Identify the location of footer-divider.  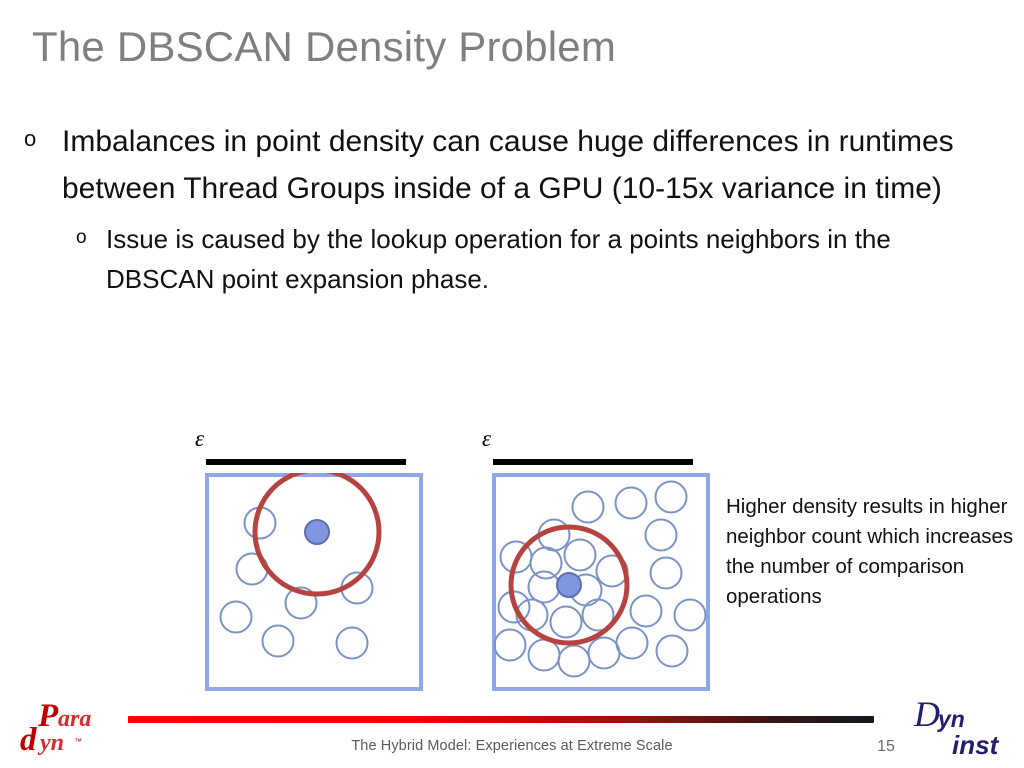
(501, 719).